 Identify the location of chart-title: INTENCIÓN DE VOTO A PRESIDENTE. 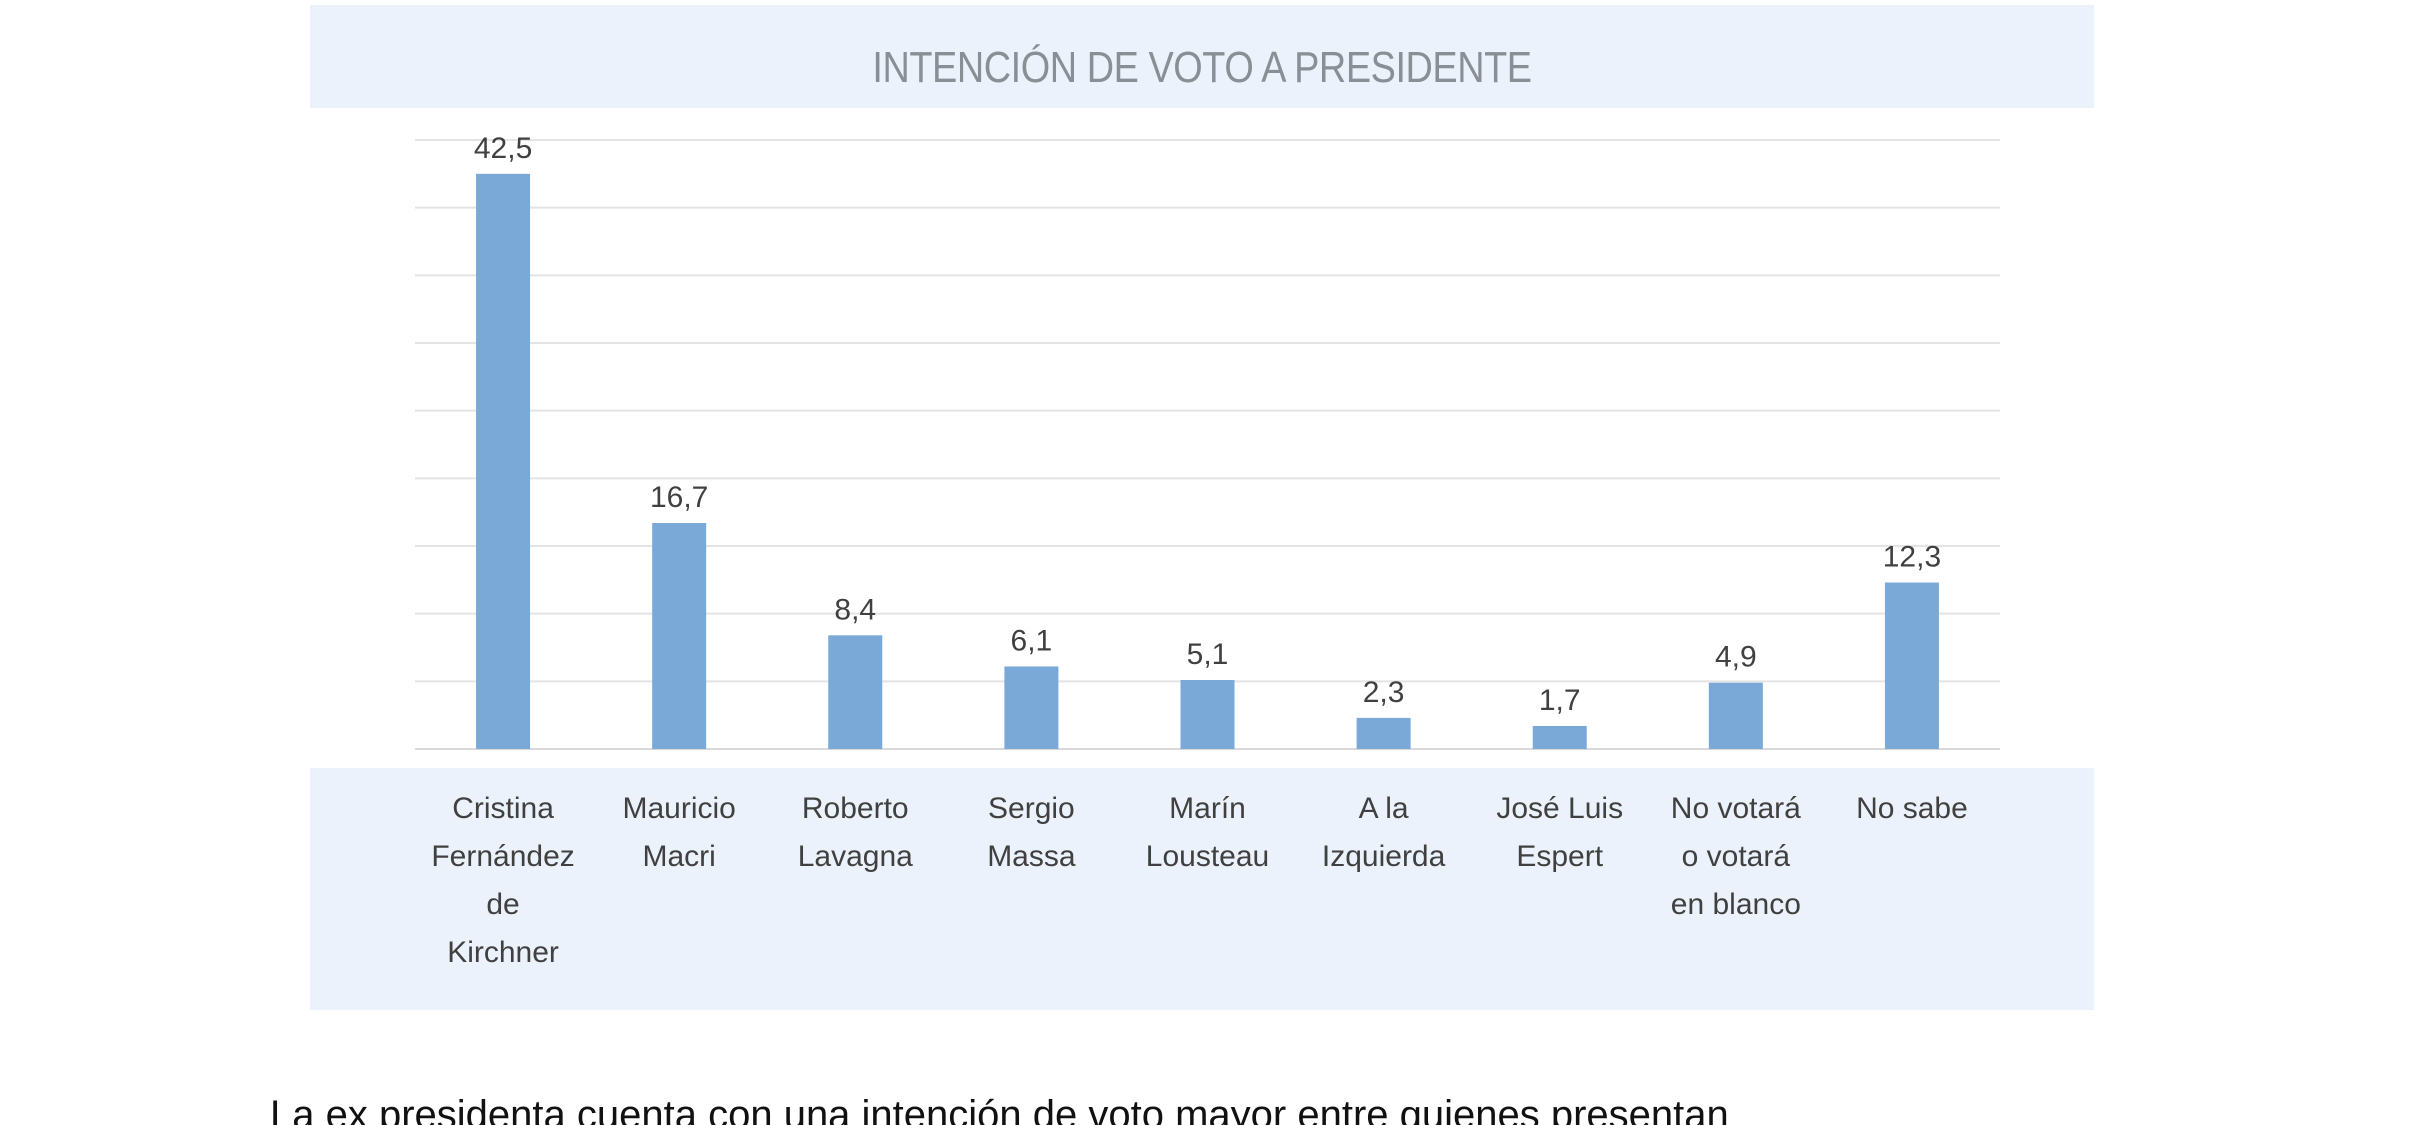
(1202, 67).